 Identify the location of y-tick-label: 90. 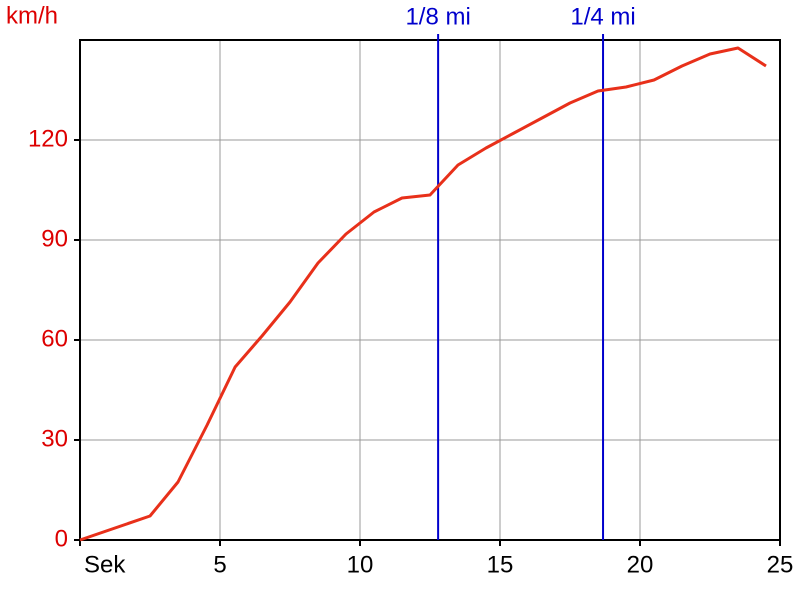
(54, 238).